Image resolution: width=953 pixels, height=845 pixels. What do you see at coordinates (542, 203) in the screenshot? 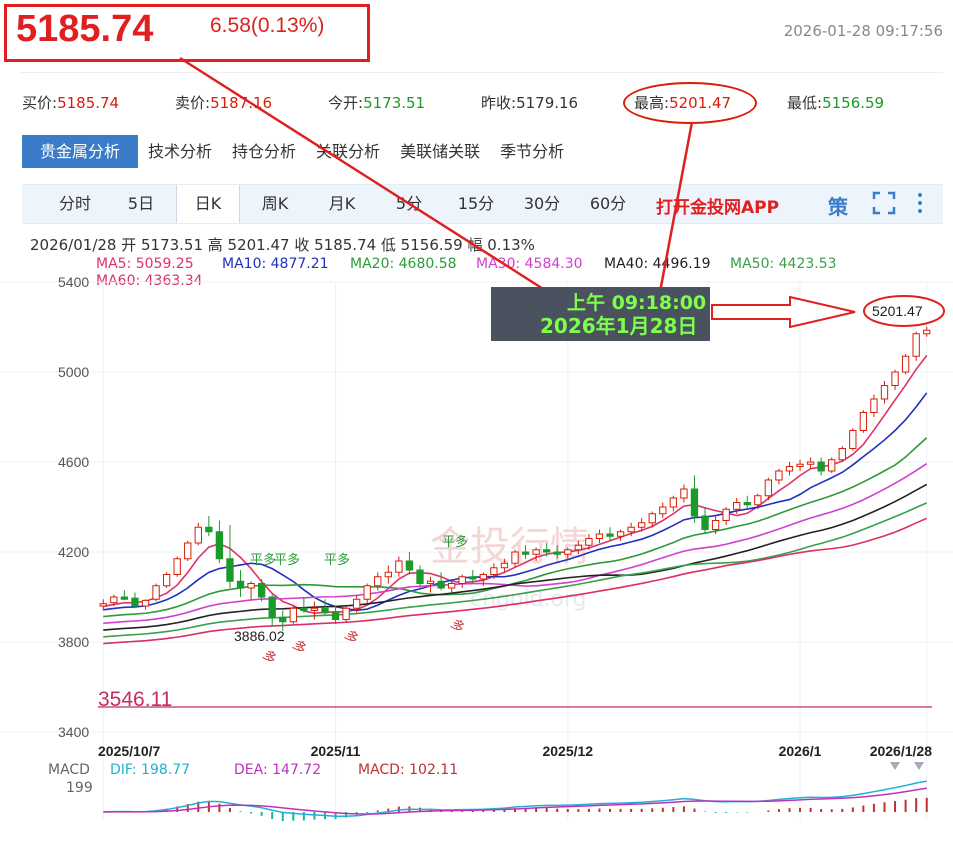
I see `period-30min: 30分` at bounding box center [542, 203].